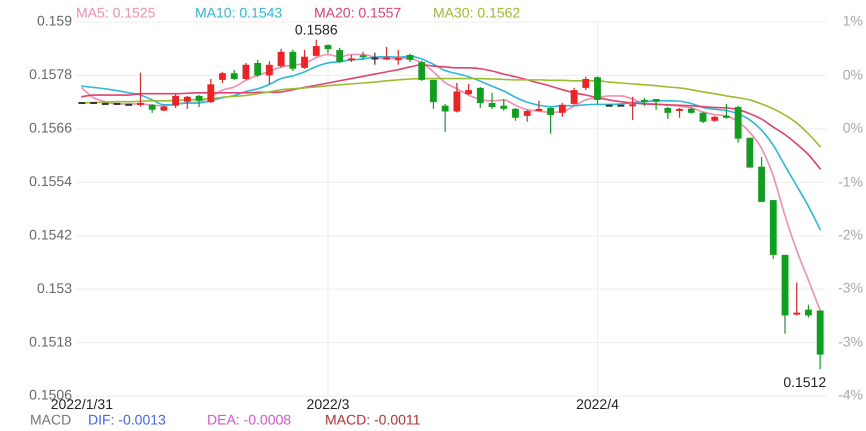 The width and height of the screenshot is (866, 431). What do you see at coordinates (116, 12) in the screenshot?
I see `text: MA5: 0.1525` at bounding box center [116, 12].